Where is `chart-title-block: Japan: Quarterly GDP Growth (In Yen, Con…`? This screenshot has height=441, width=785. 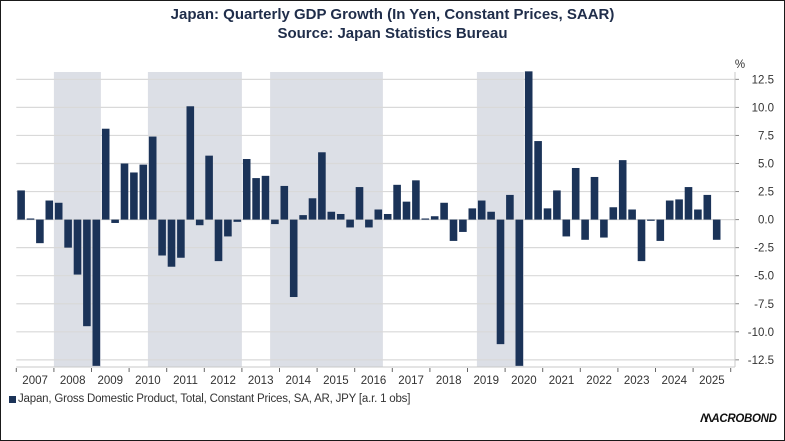
chart-title-block: Japan: Quarterly GDP Growth (In Yen, Con… is located at coordinates (392, 24).